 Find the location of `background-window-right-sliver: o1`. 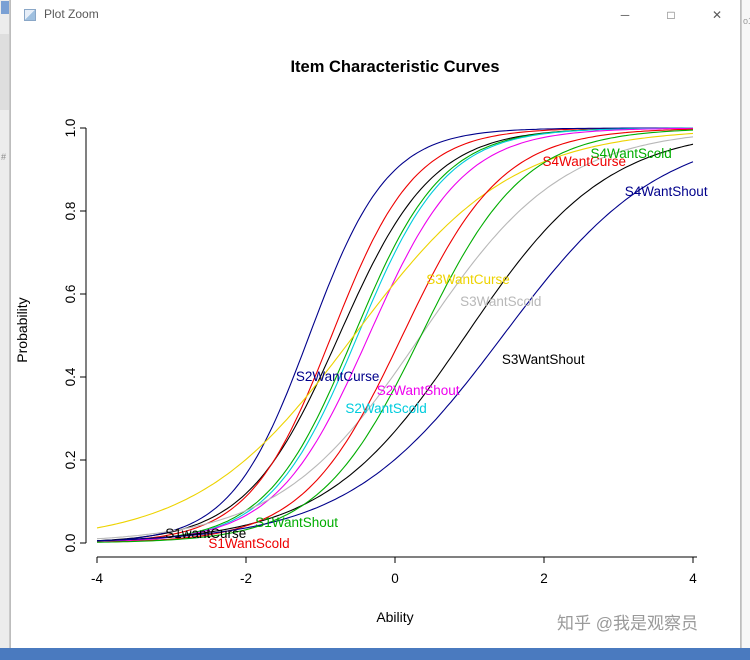

background-window-right-sliver: o1 is located at coordinates (745, 324).